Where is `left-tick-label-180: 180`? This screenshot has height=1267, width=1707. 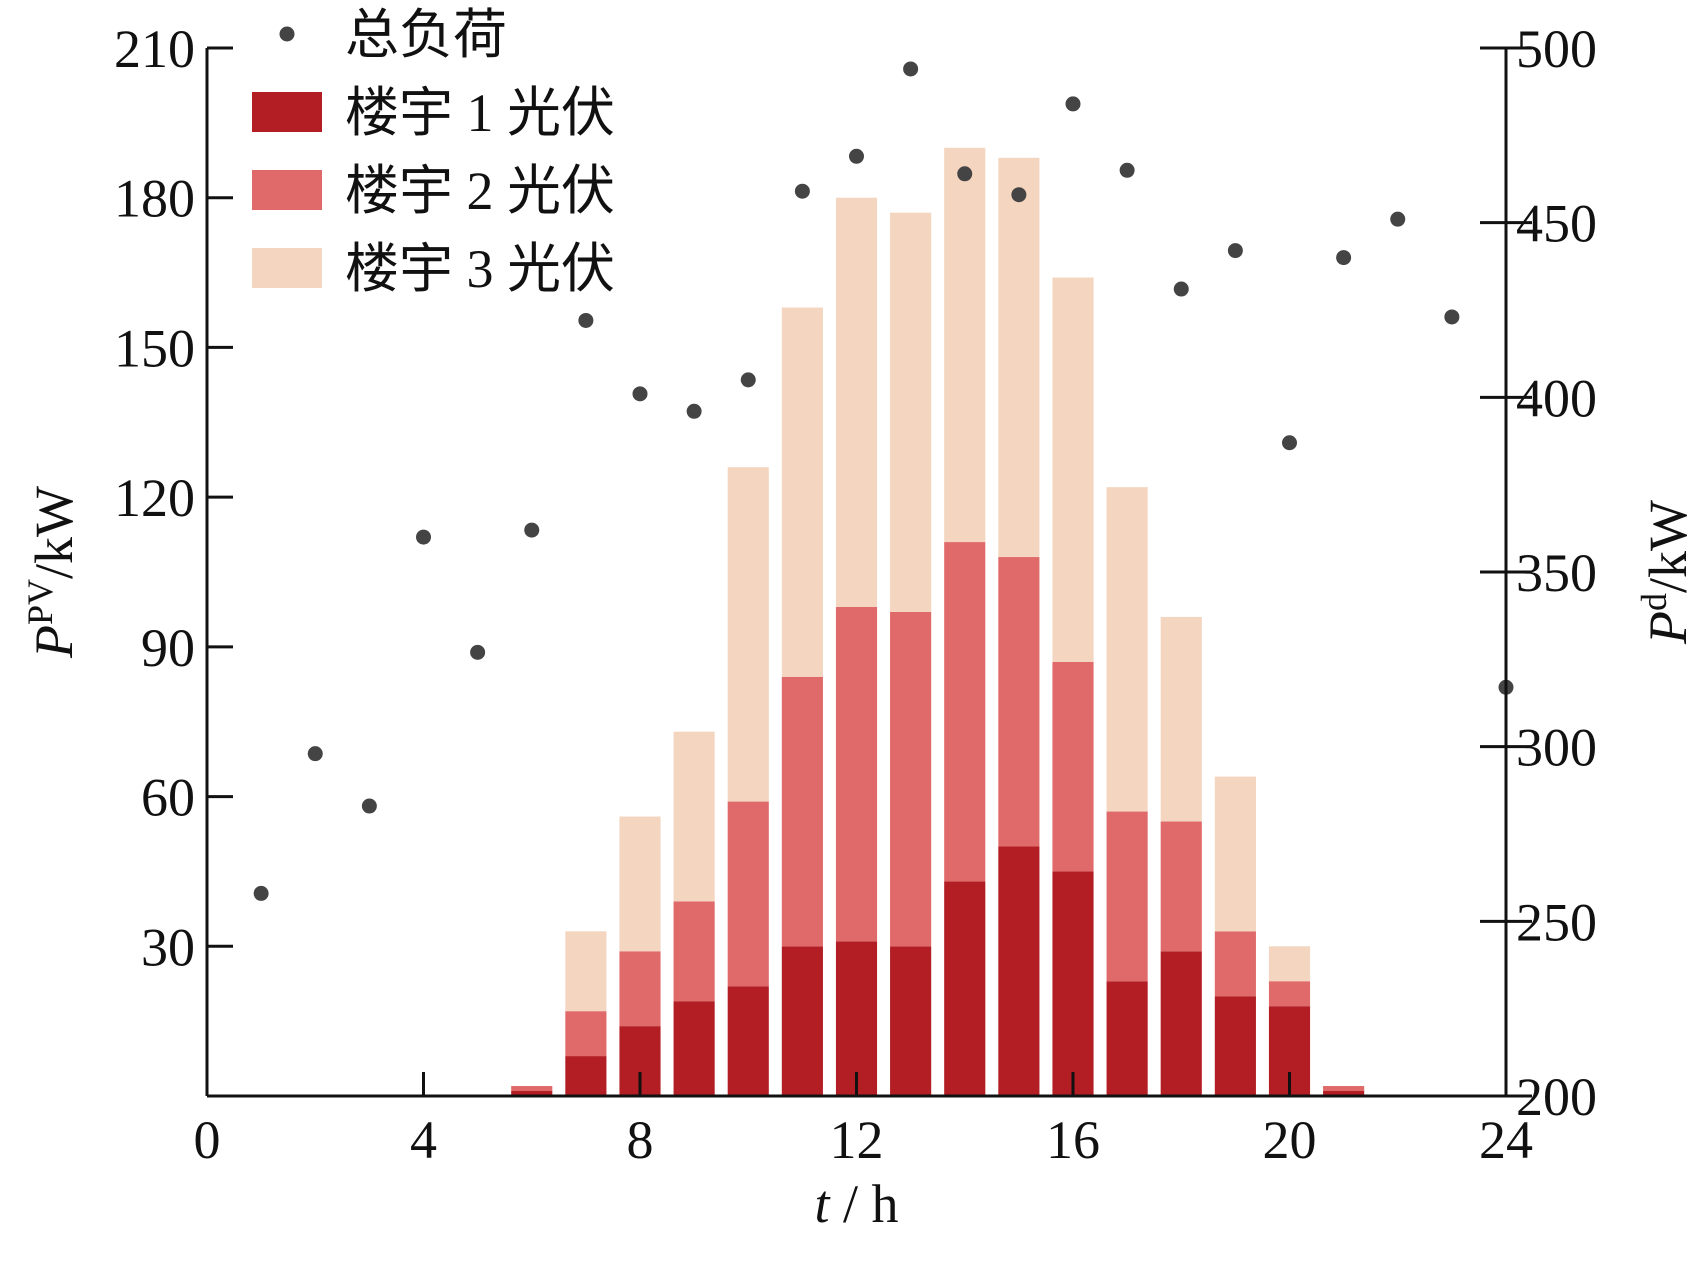
left-tick-label-180: 180 is located at coordinates (154, 199).